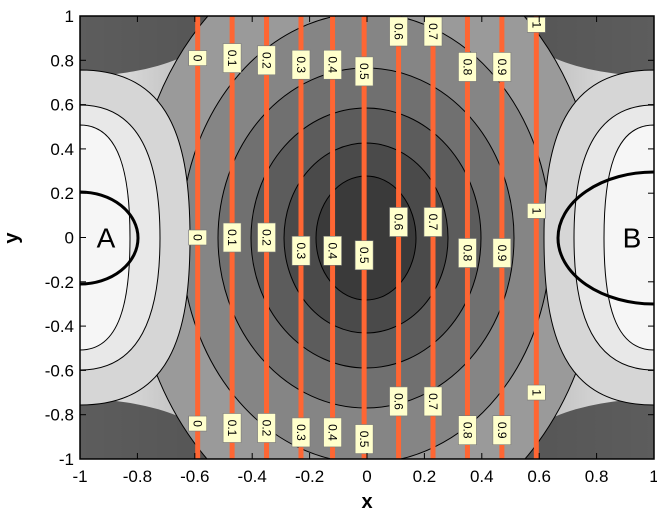 Image resolution: width=657 pixels, height=515 pixels. I want to click on y-tick-label: 0.4, so click(62, 149).